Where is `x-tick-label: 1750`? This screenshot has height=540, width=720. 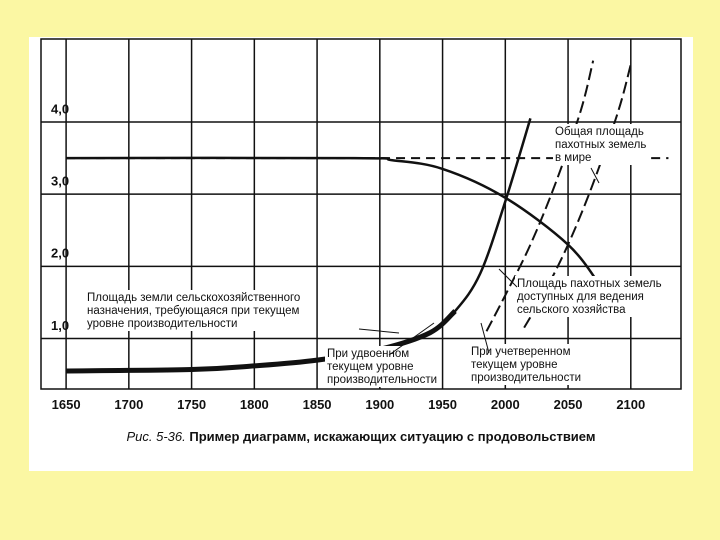 x-tick-label: 1750 is located at coordinates (191, 404).